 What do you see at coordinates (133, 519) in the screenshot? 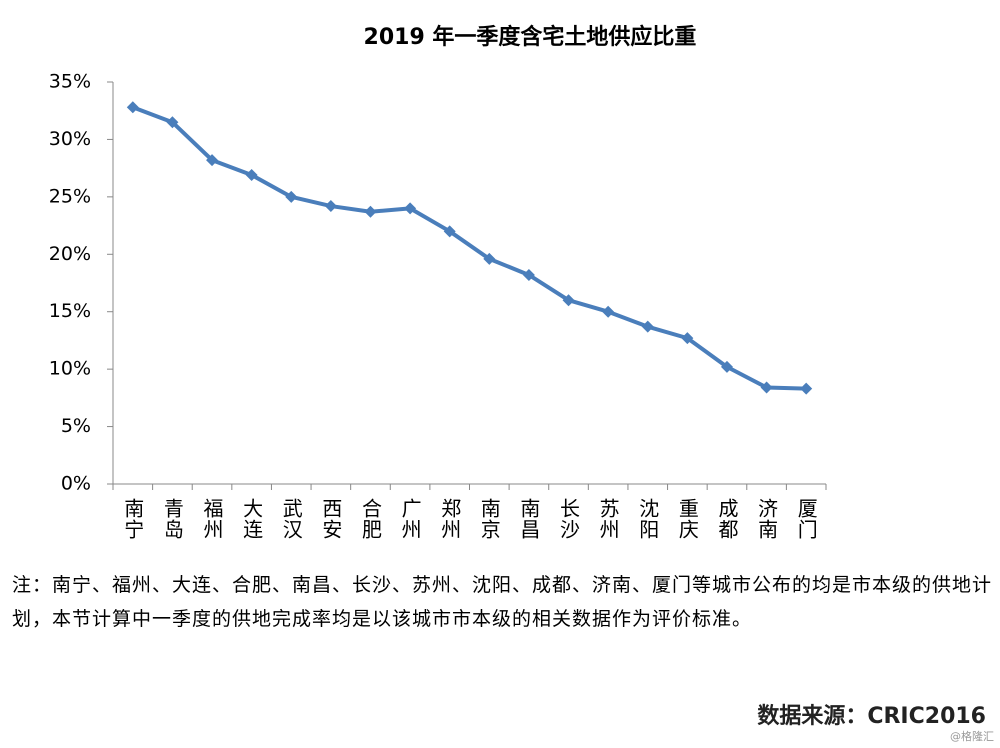
I see `x-tick-label: 南宁` at bounding box center [133, 519].